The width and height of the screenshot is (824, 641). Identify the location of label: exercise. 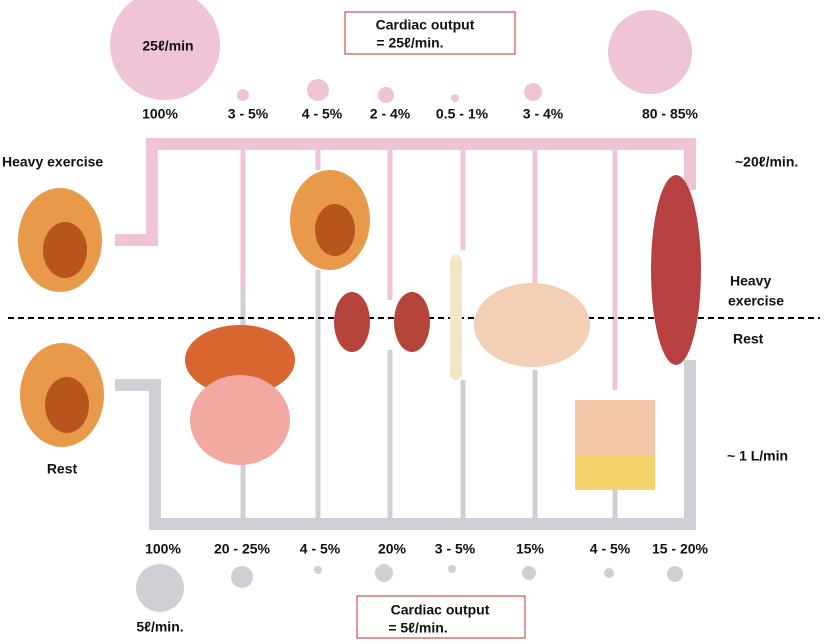
(756, 301).